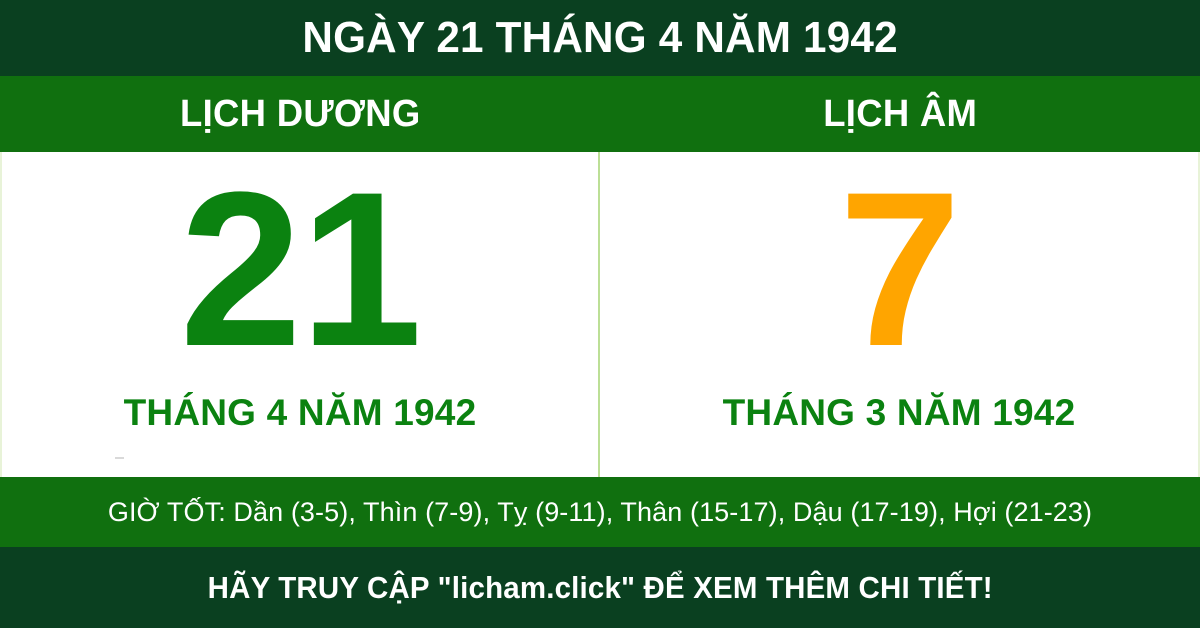 This screenshot has width=1200, height=628. I want to click on lunar-day-number: 7, so click(899, 269).